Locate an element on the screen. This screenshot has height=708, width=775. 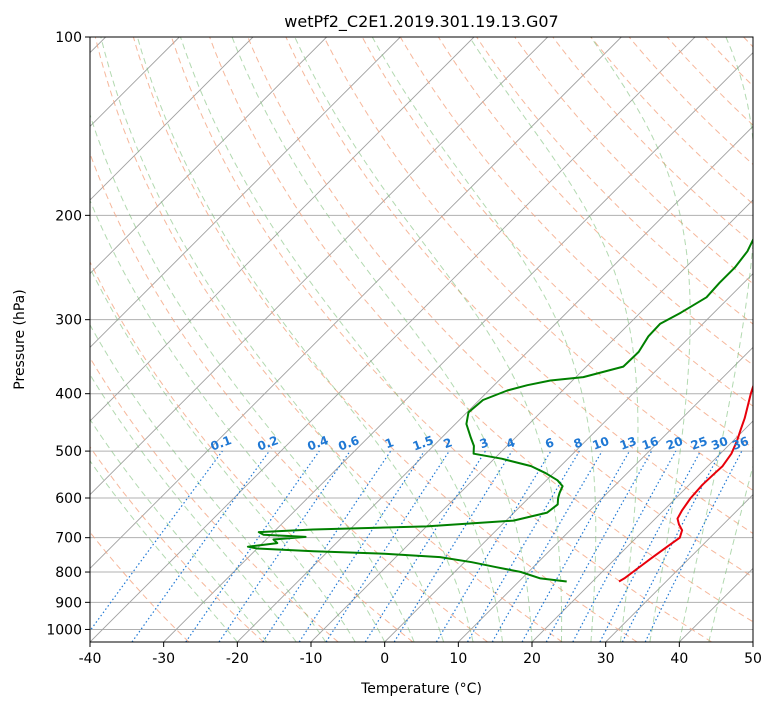
mixing-ratio-label: 0.4 is located at coordinates (318, 443).